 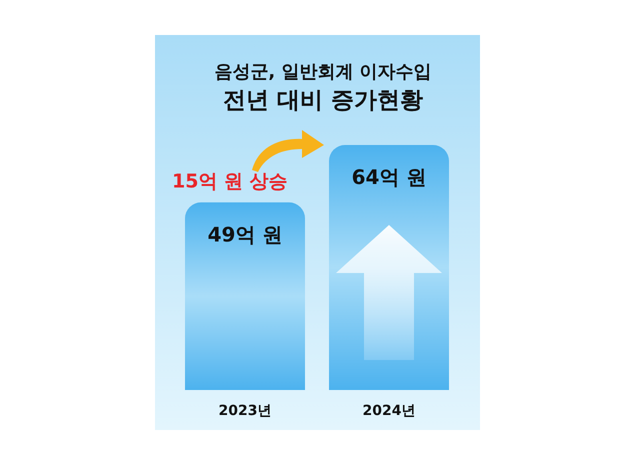 I want to click on annotation: 15억 원 상승, so click(x=230, y=181).